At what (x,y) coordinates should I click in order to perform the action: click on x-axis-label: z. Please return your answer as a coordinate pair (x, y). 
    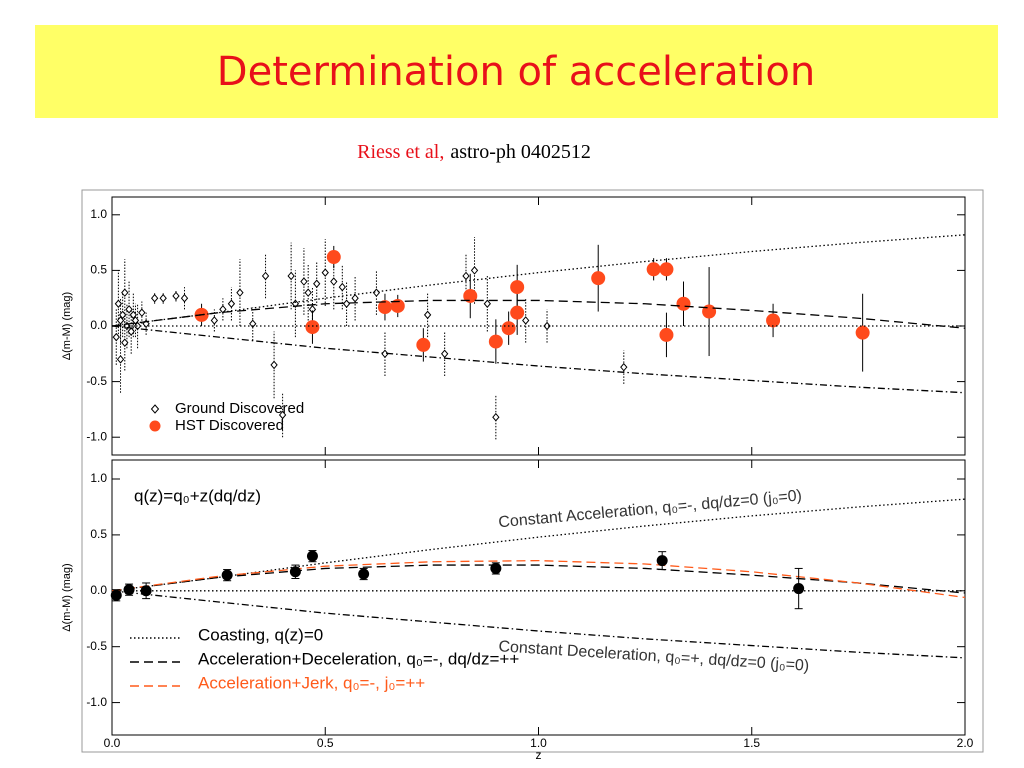
    Looking at the image, I should click on (539, 755).